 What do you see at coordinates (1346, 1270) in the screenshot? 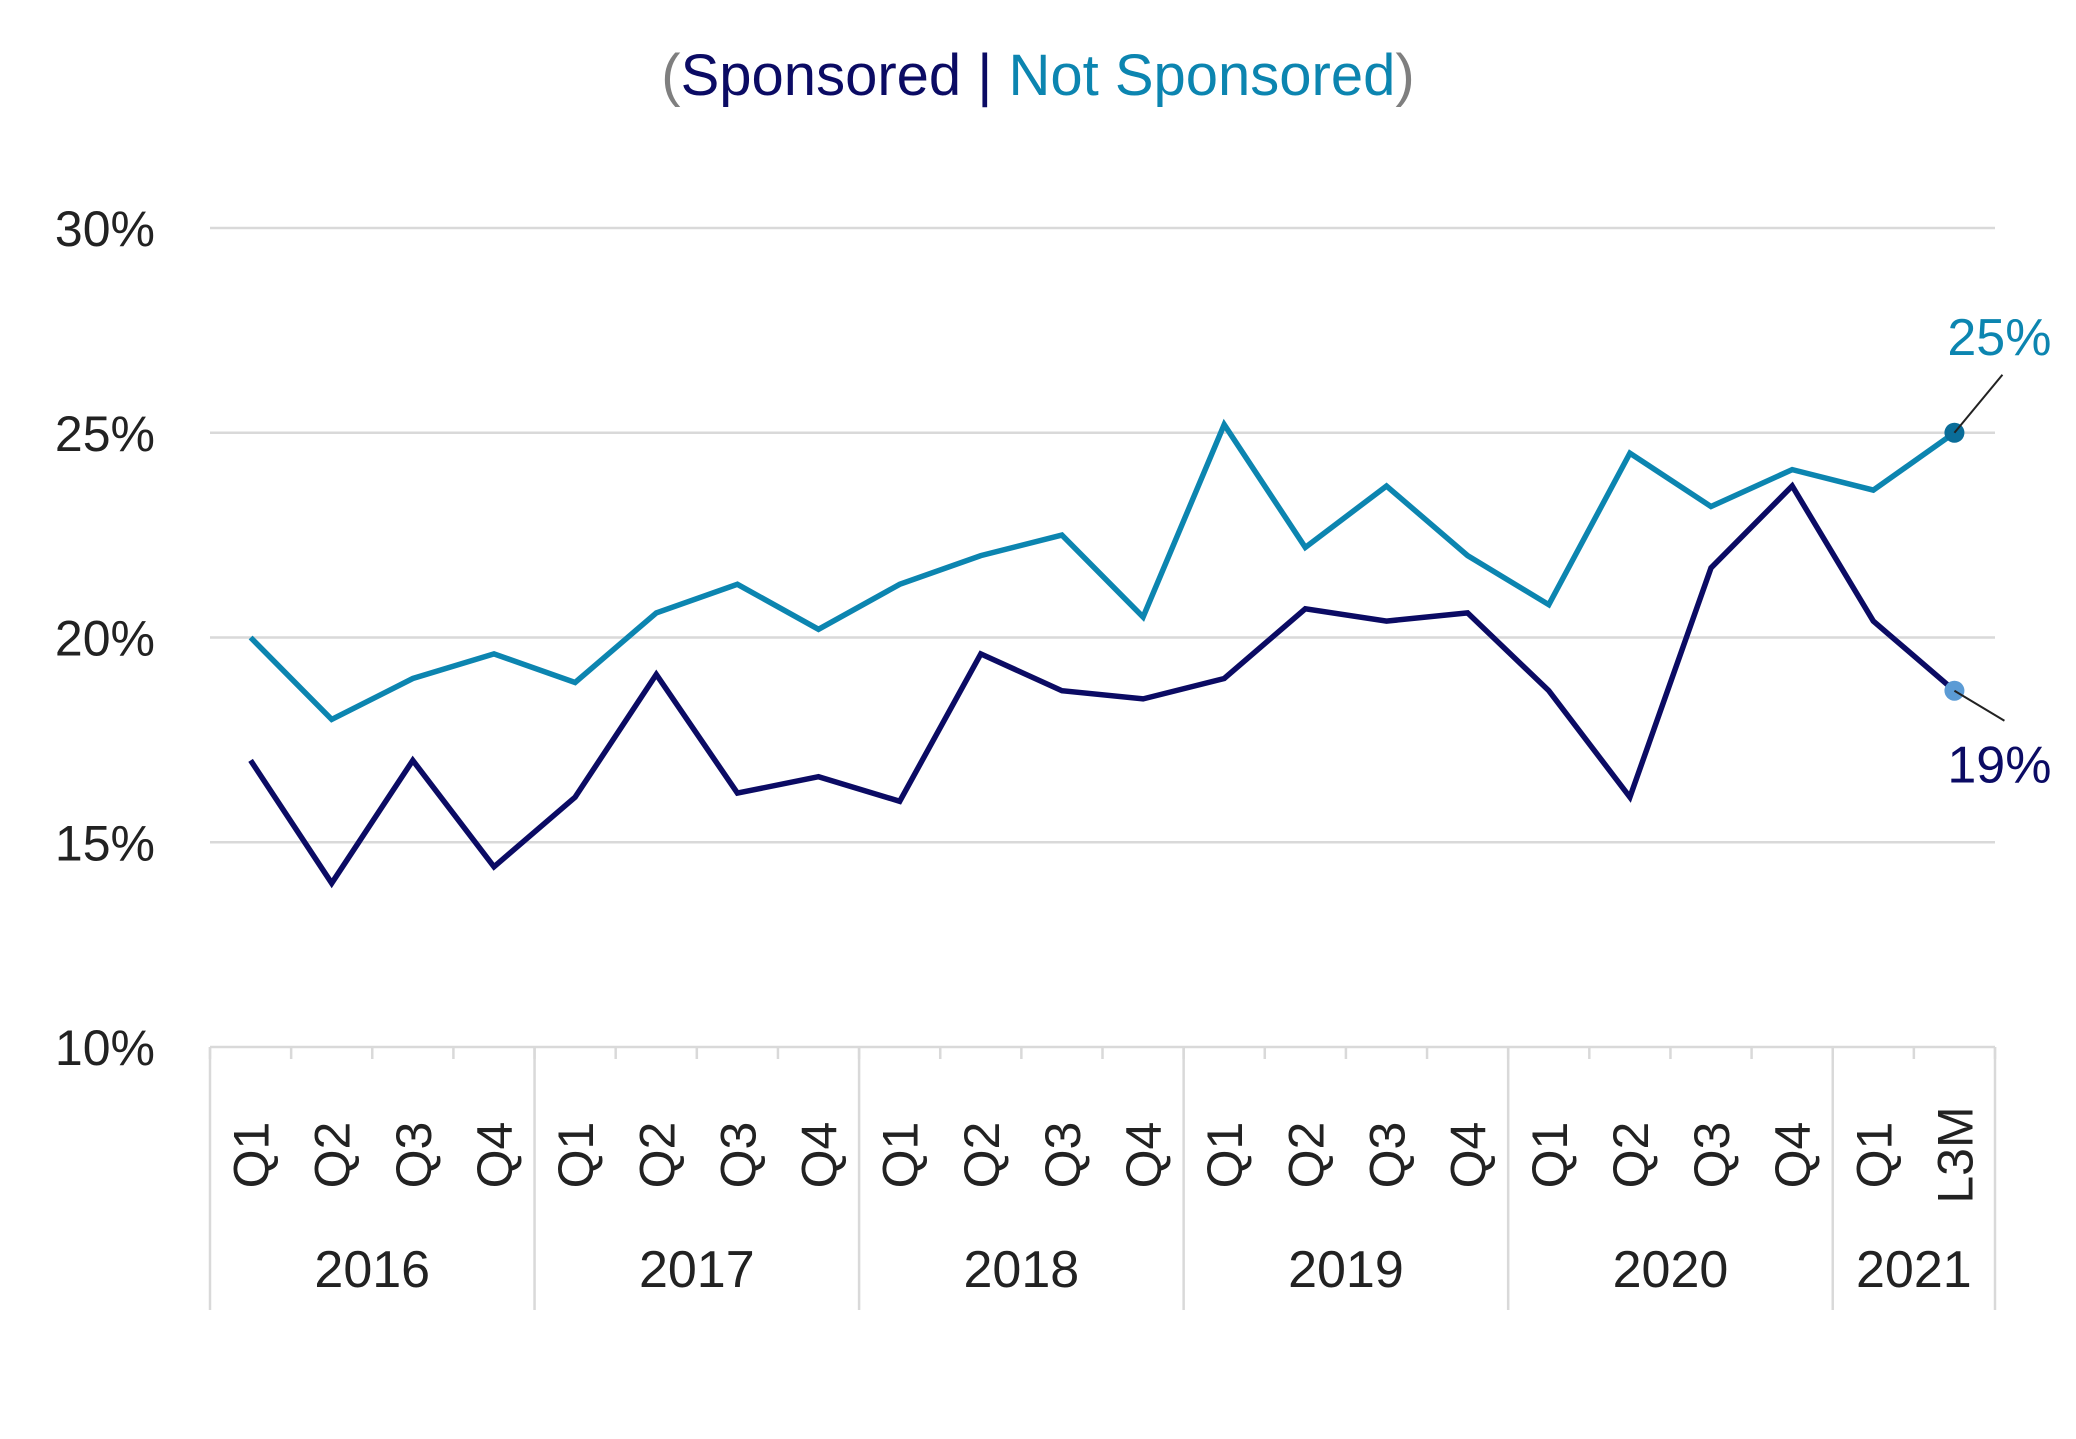
I see `group-label: 2019` at bounding box center [1346, 1270].